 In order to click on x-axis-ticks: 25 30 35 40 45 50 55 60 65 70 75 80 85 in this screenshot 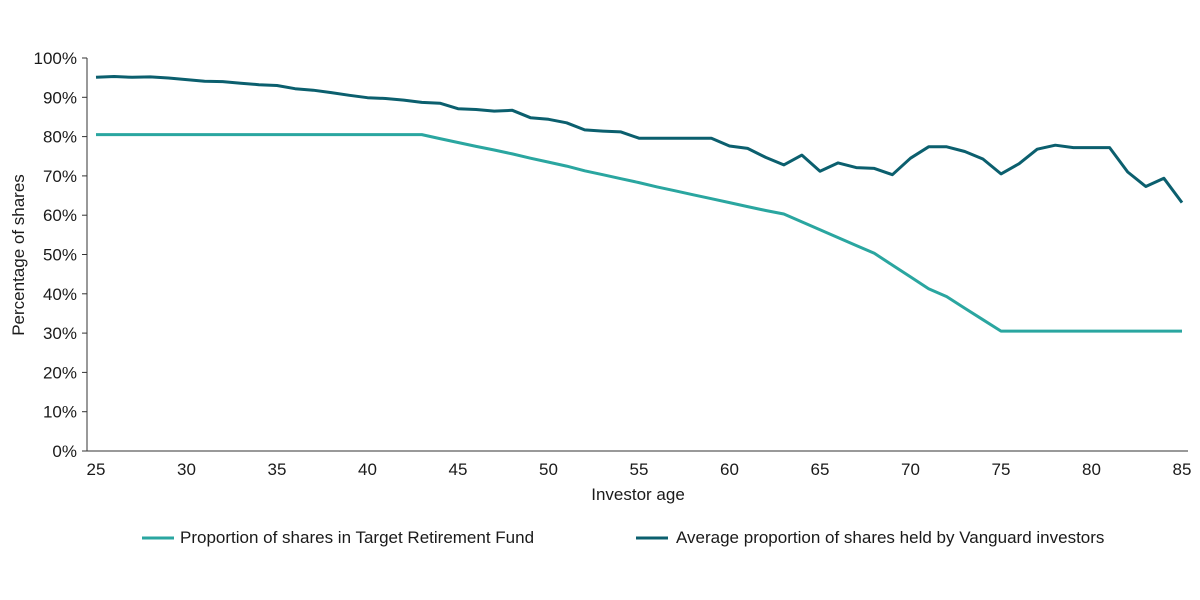, I will do `click(639, 469)`.